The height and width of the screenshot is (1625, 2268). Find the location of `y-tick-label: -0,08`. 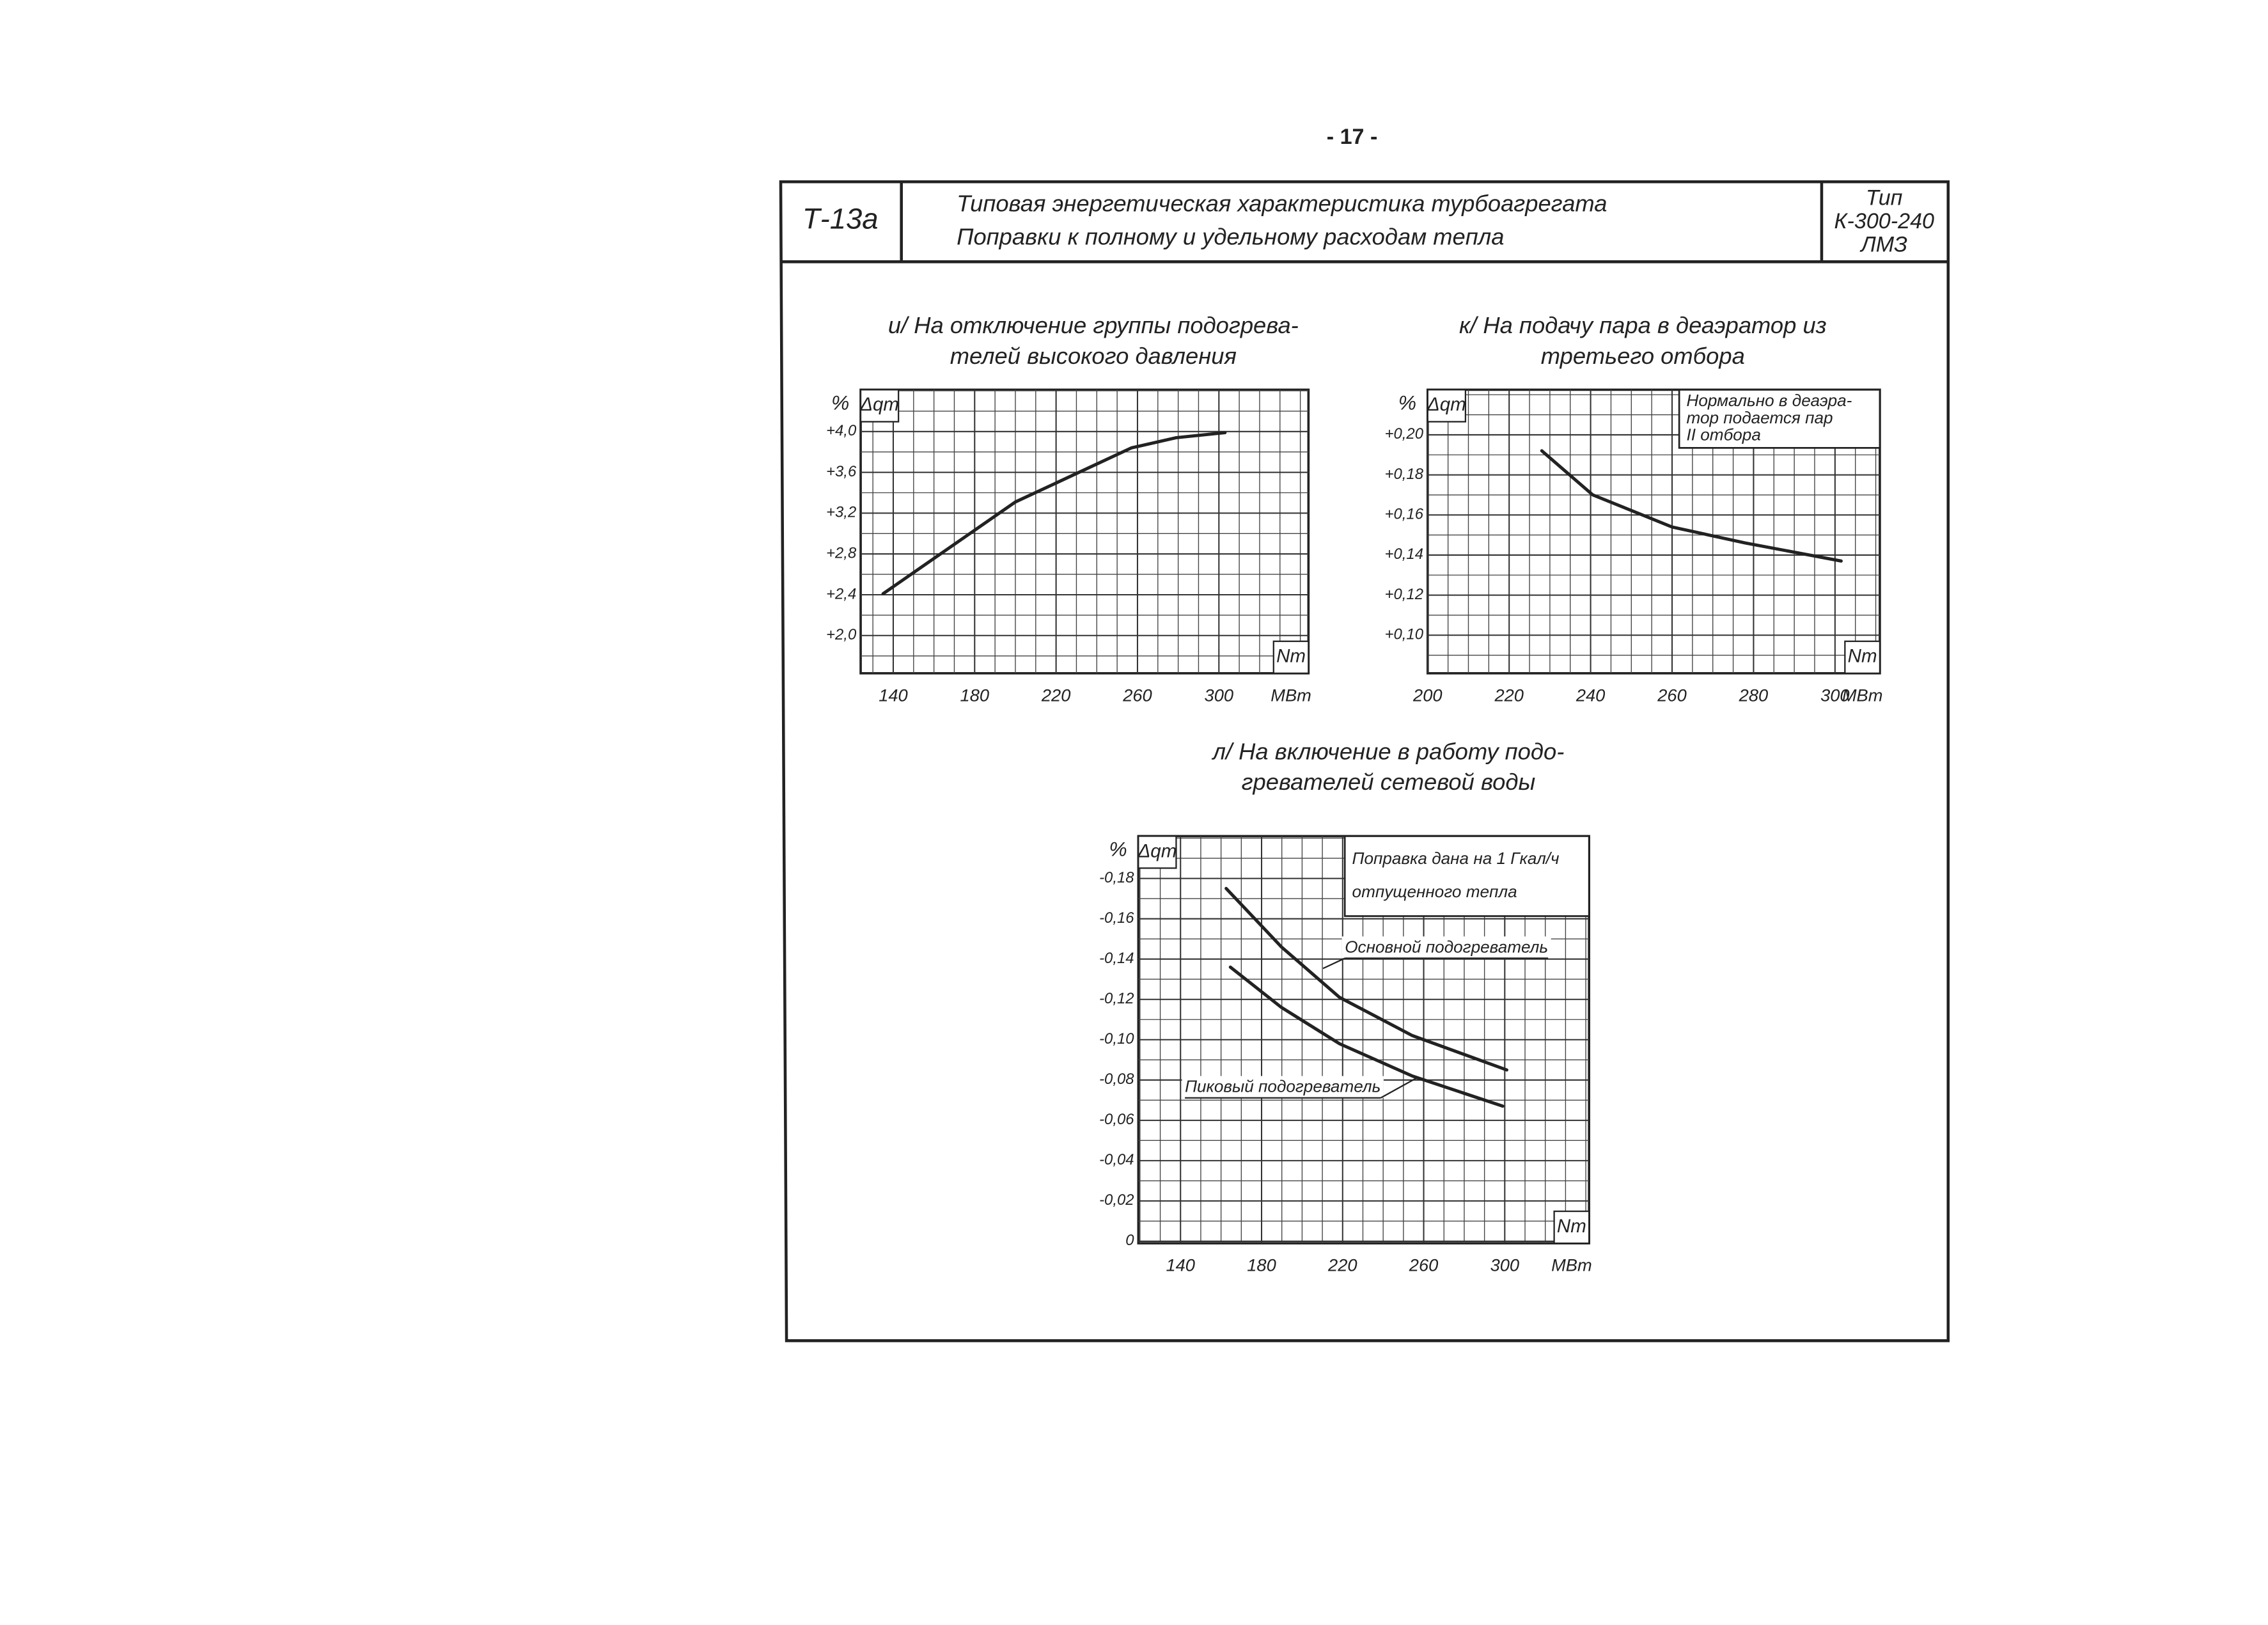

y-tick-label: -0,08 is located at coordinates (1116, 1079).